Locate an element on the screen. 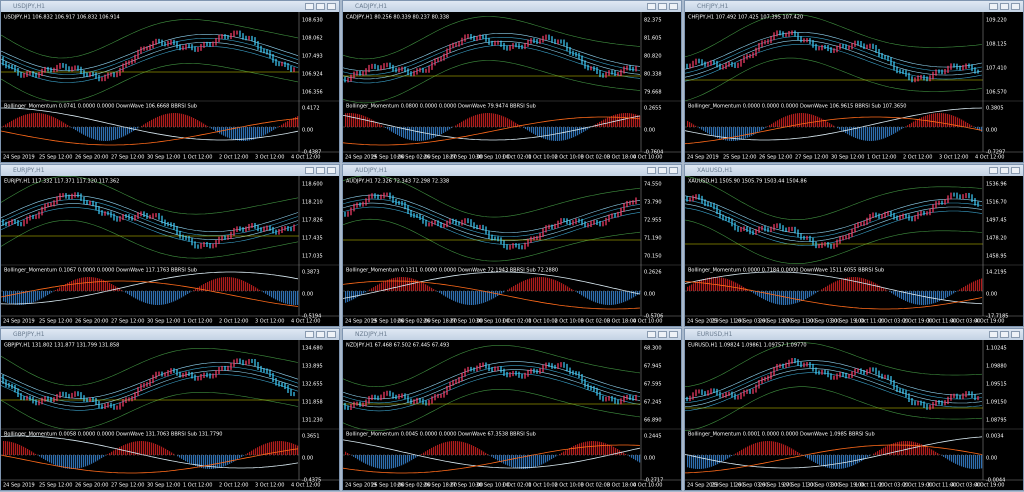 Image resolution: width=1024 pixels, height=492 pixels. date-label: 2 Oct 12:00 is located at coordinates (917, 158).